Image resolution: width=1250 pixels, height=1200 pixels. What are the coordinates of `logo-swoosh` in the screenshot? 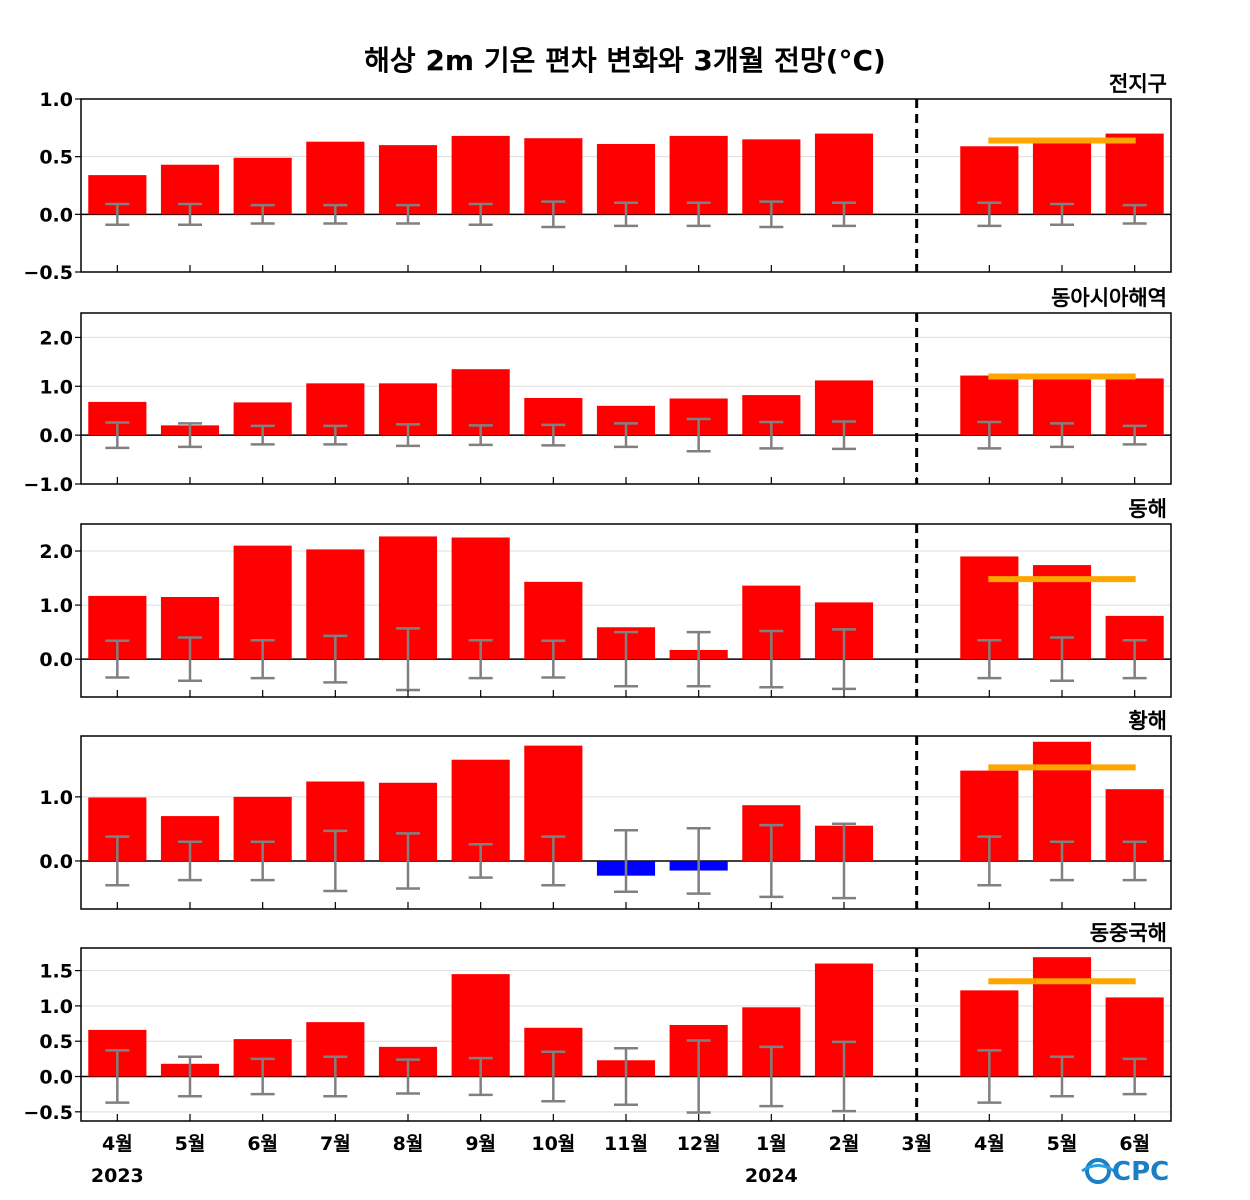 It's located at (1098, 1168).